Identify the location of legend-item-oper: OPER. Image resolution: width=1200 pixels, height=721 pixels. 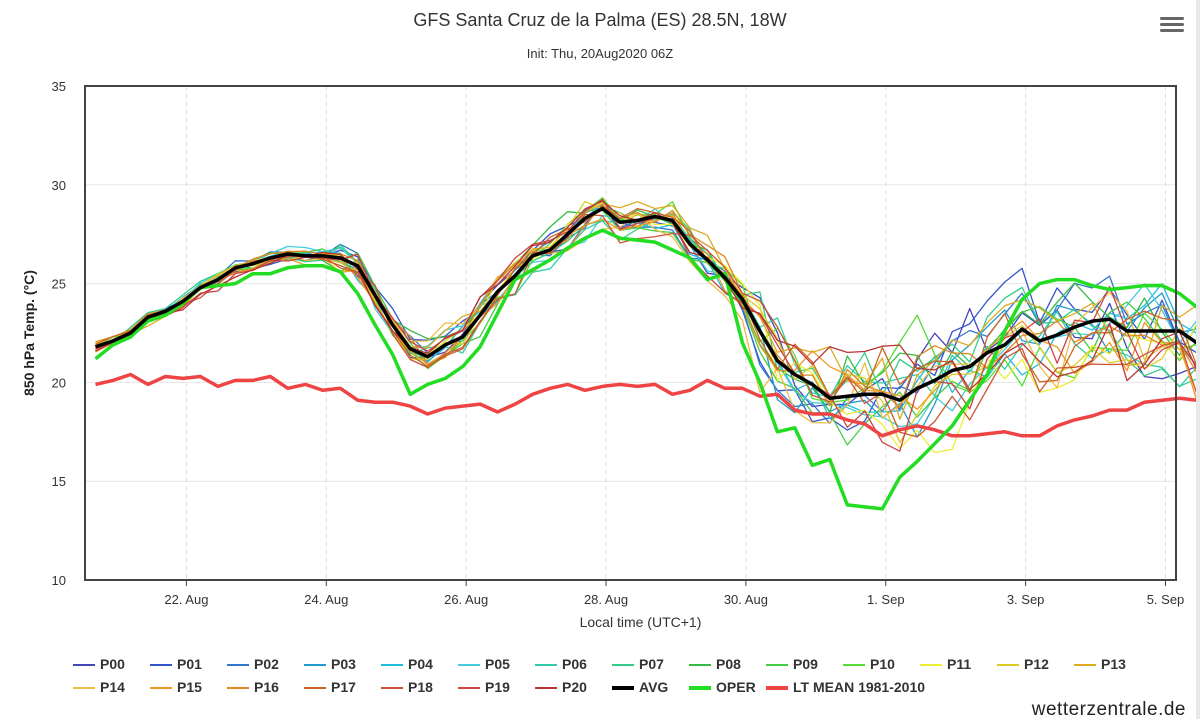
(722, 687).